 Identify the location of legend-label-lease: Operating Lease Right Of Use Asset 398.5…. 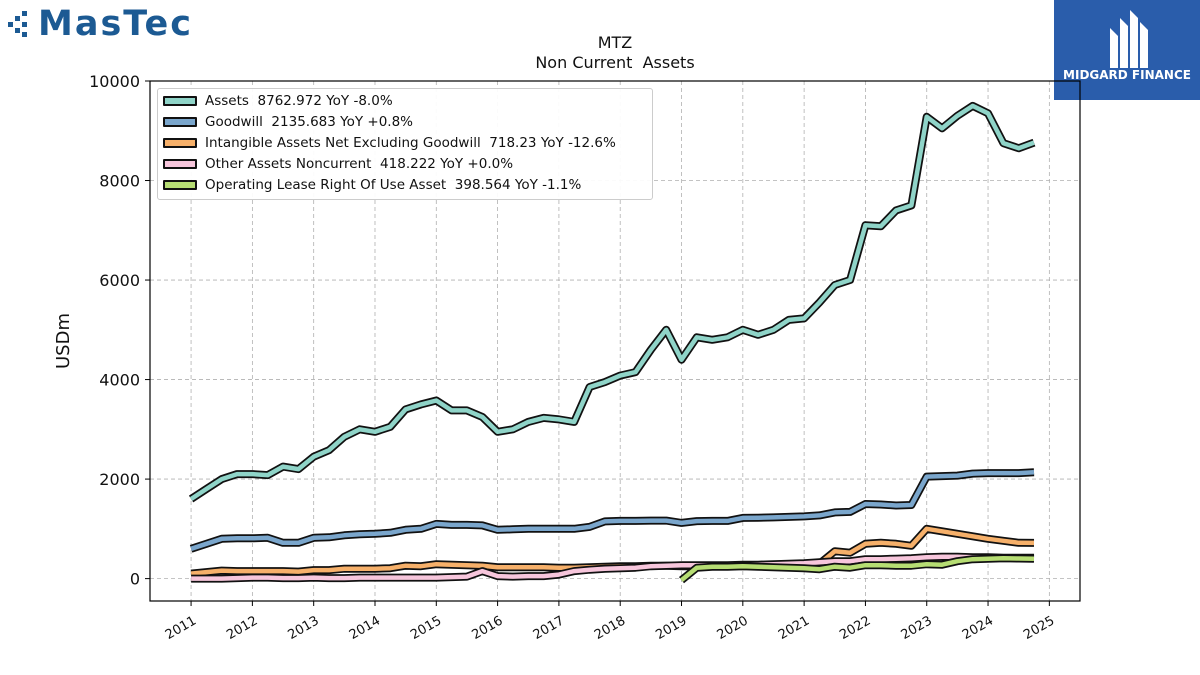
(393, 185).